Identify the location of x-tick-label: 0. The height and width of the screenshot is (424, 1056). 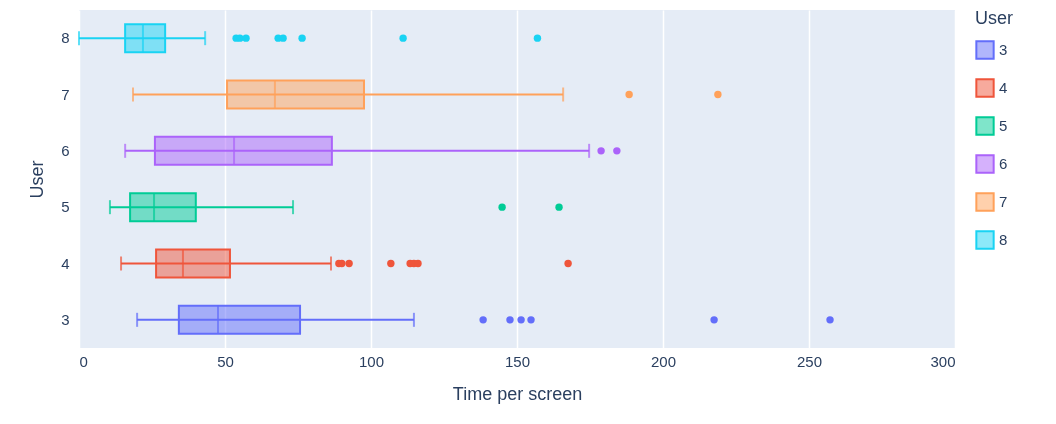
(83, 361).